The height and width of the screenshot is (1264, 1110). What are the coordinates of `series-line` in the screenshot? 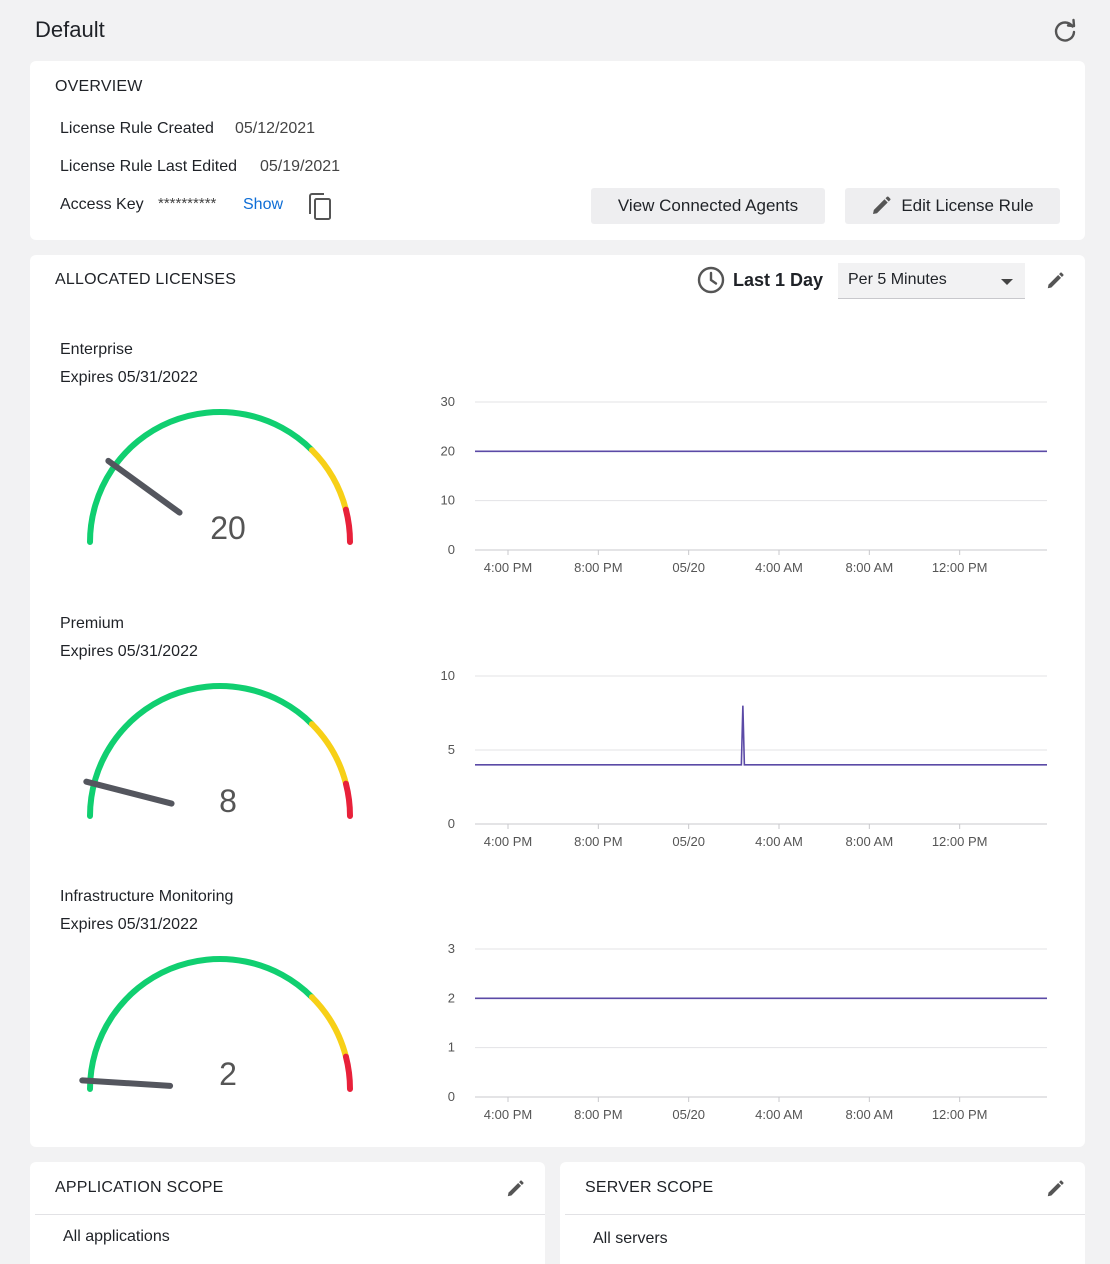 It's located at (761, 735).